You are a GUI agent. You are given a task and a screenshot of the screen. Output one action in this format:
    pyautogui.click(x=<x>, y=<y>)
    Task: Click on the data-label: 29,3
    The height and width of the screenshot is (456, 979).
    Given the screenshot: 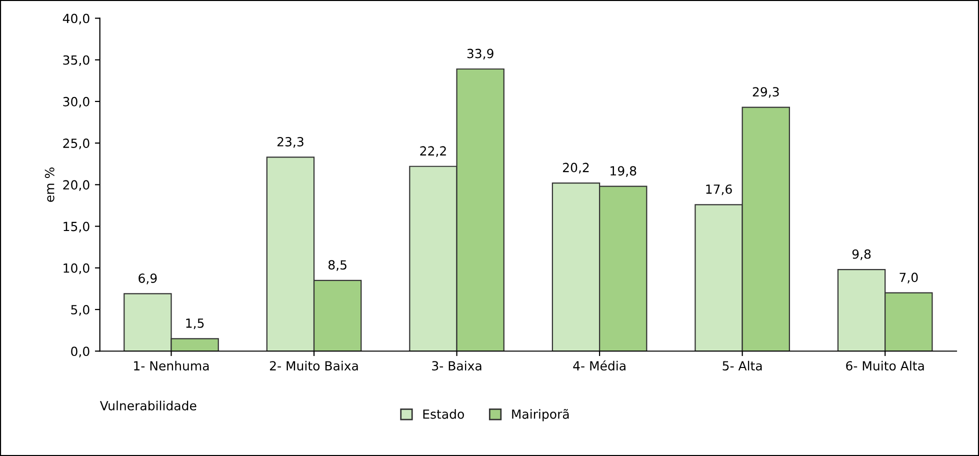 What is the action you would take?
    pyautogui.click(x=765, y=92)
    